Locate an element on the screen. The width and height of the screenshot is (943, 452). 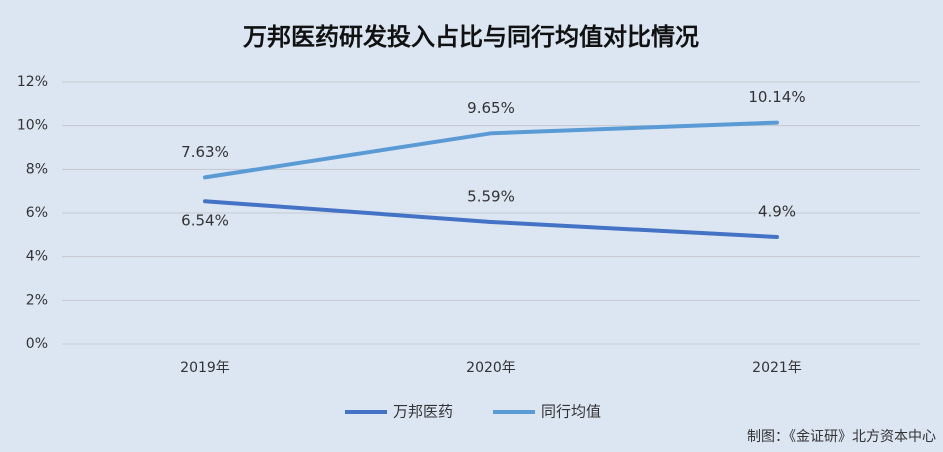
legend-label: 万邦医药 is located at coordinates (423, 412).